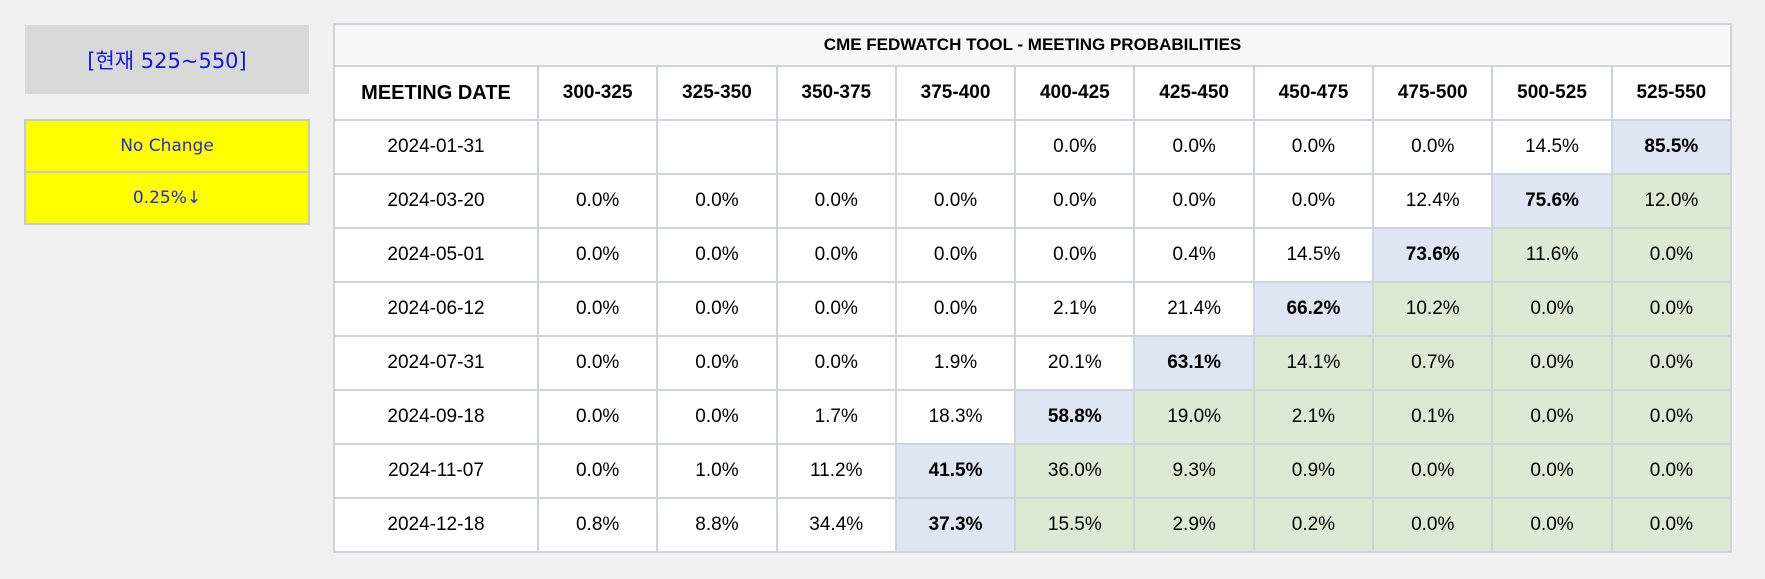 This screenshot has width=1765, height=579. Describe the element at coordinates (1313, 309) in the screenshot. I see `probability-cell: 66.2%` at that location.